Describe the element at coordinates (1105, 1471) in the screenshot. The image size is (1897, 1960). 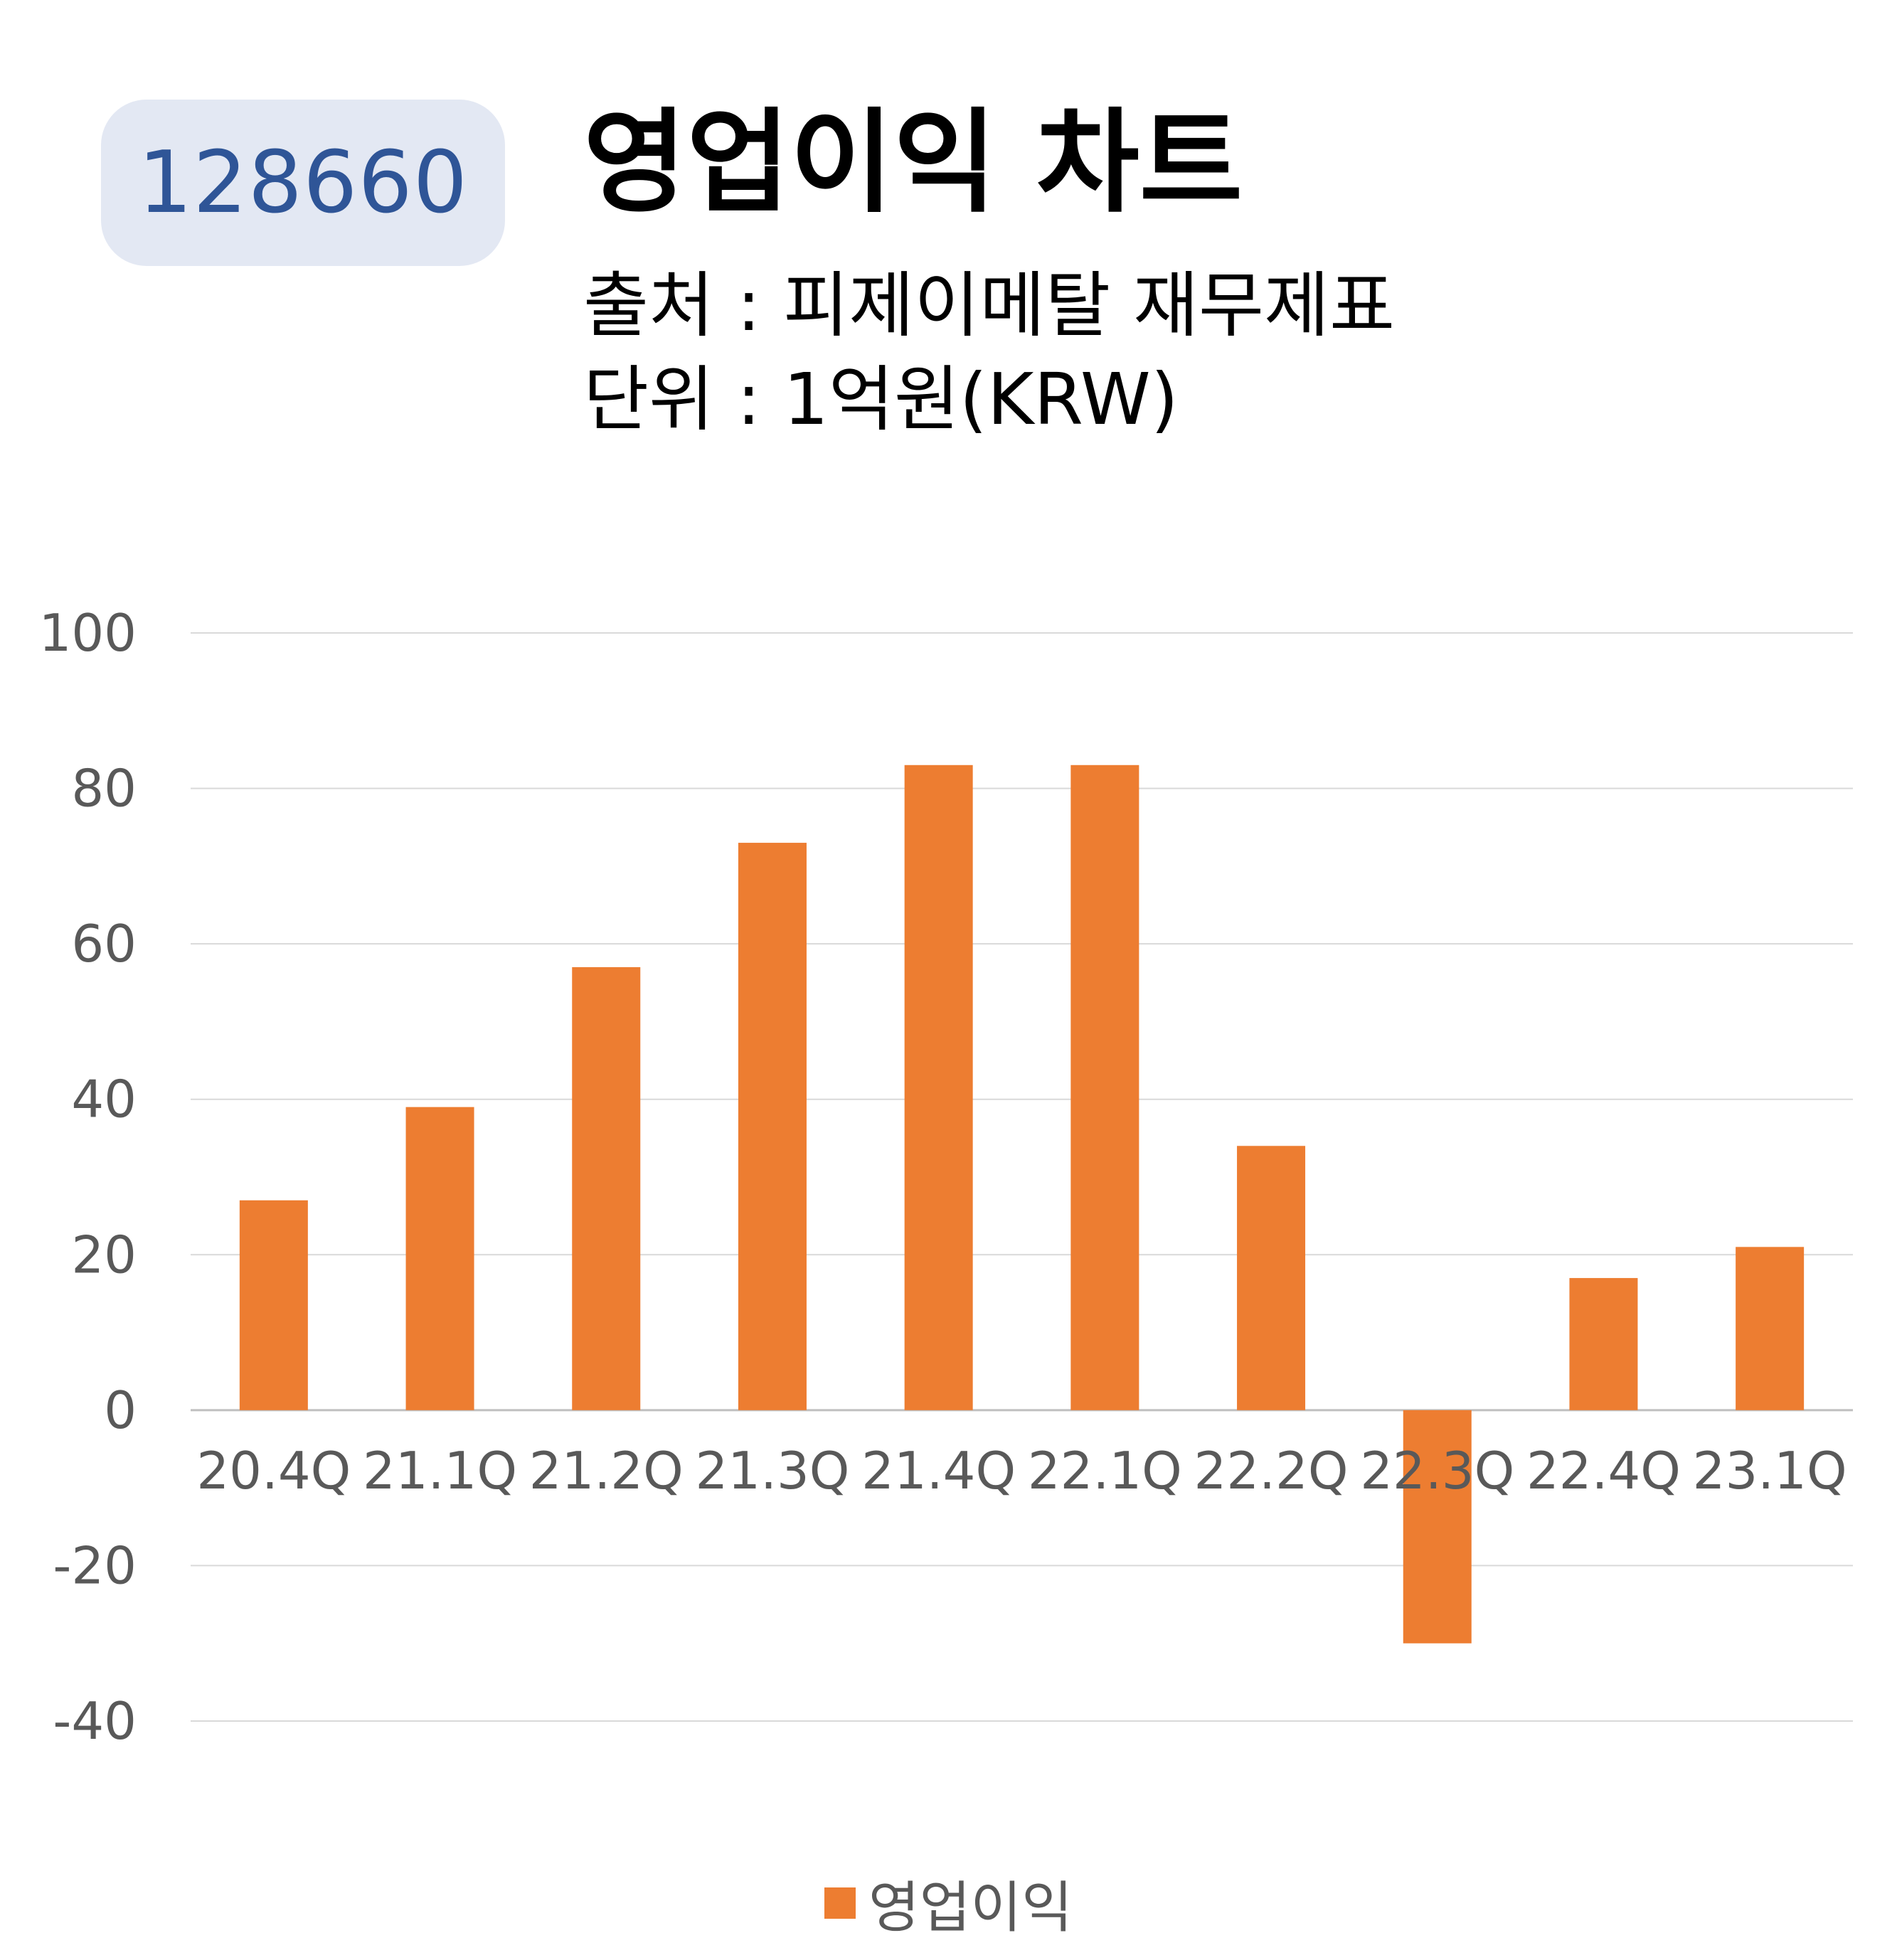
I see `x-tick-label: 22.1Q` at that location.